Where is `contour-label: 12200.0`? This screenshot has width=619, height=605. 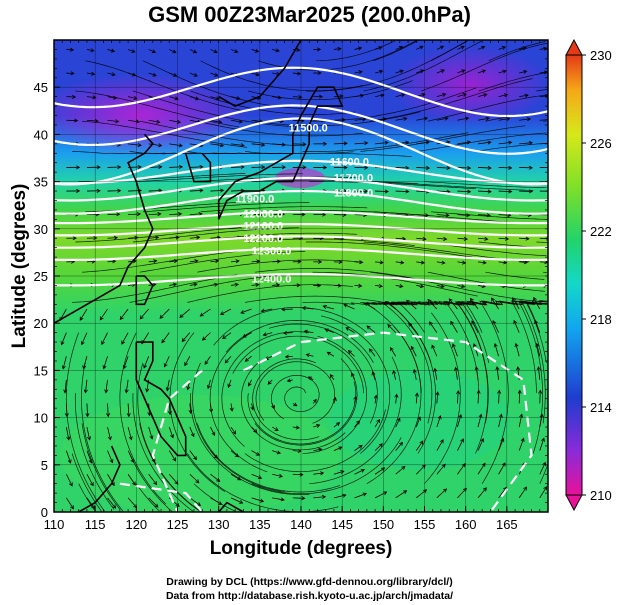 contour-label: 12200.0 is located at coordinates (263, 239).